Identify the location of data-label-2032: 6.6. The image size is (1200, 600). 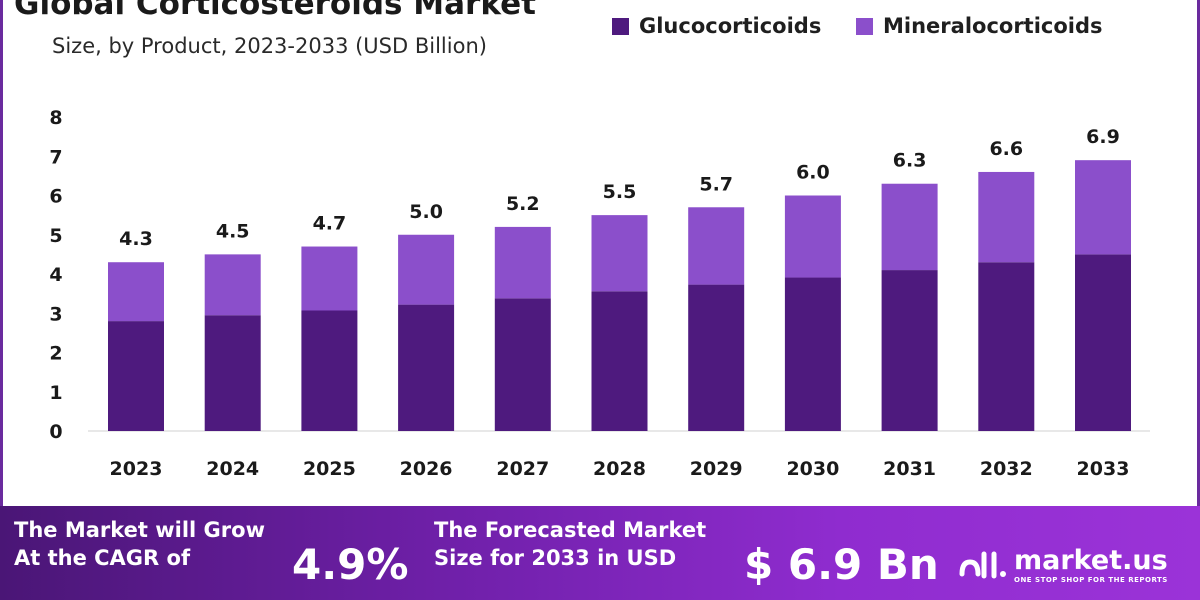
(1006, 149).